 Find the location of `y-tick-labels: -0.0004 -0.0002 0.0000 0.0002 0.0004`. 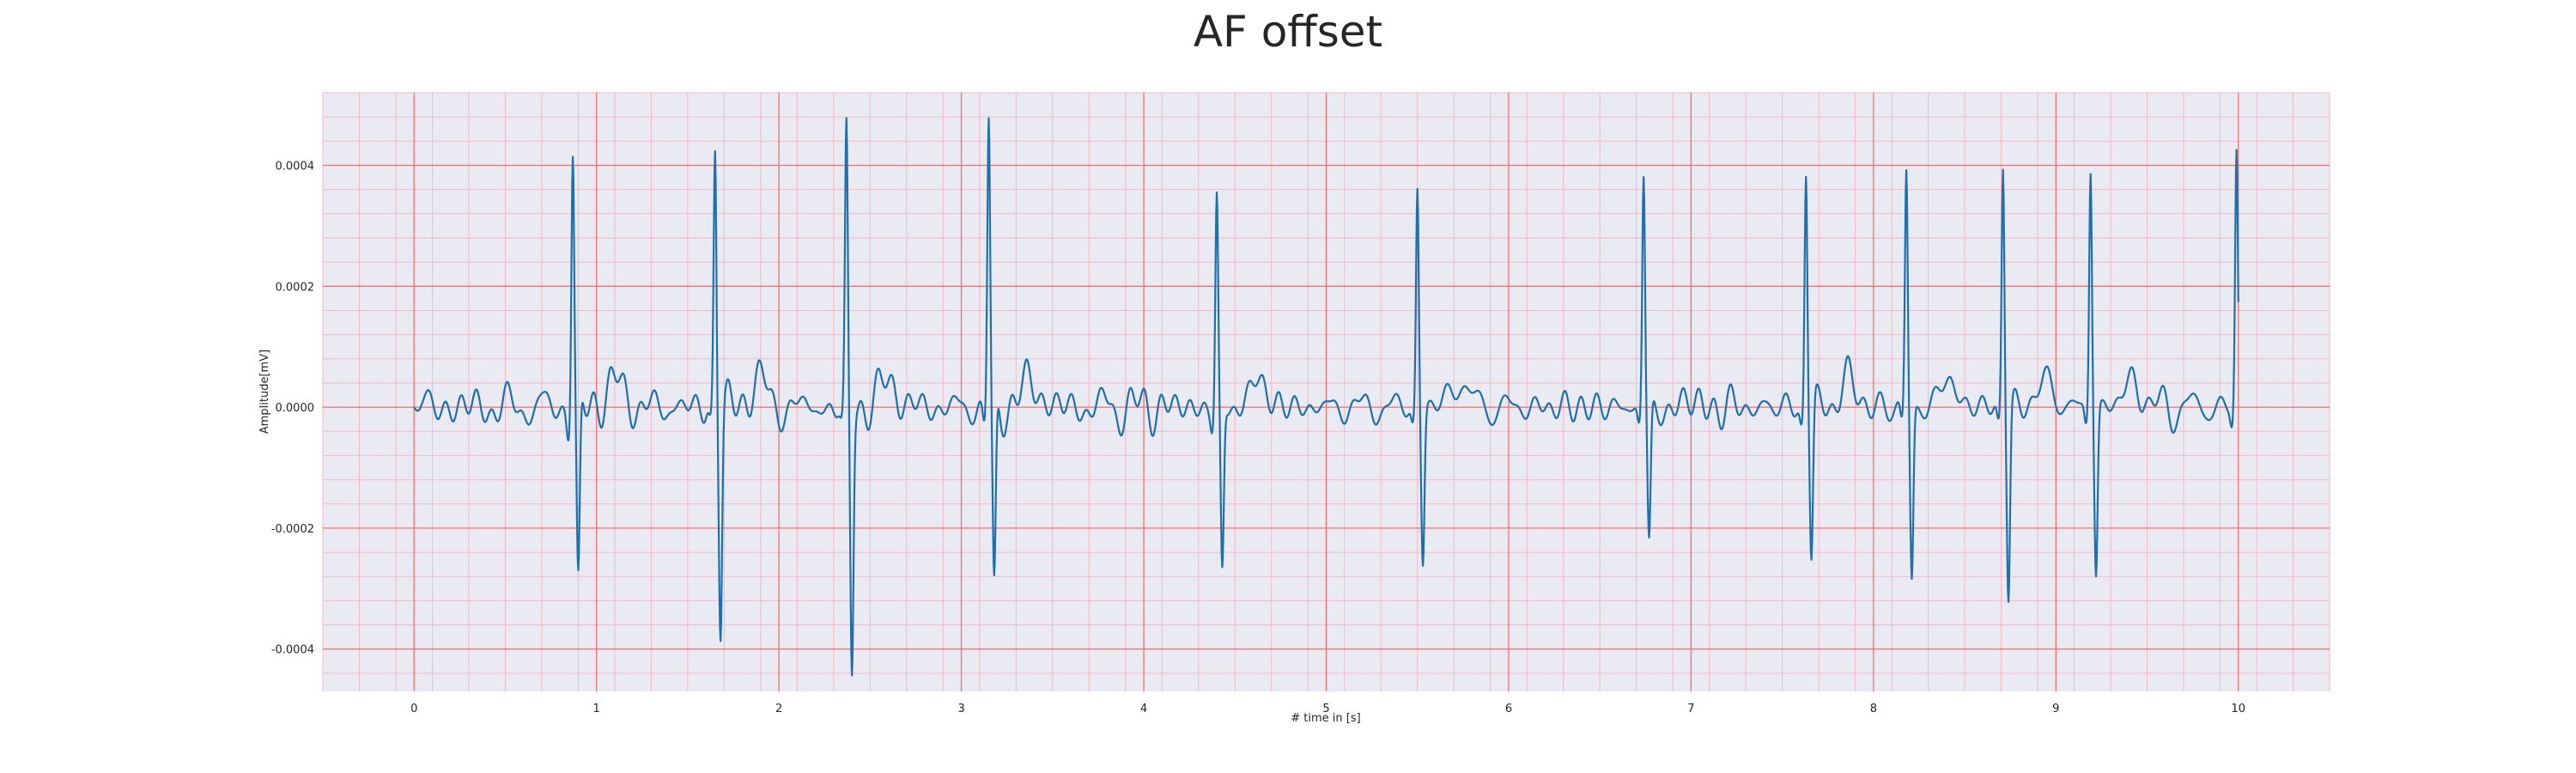

y-tick-labels: -0.0004 -0.0002 0.0000 0.0002 0.0004 is located at coordinates (292, 408).